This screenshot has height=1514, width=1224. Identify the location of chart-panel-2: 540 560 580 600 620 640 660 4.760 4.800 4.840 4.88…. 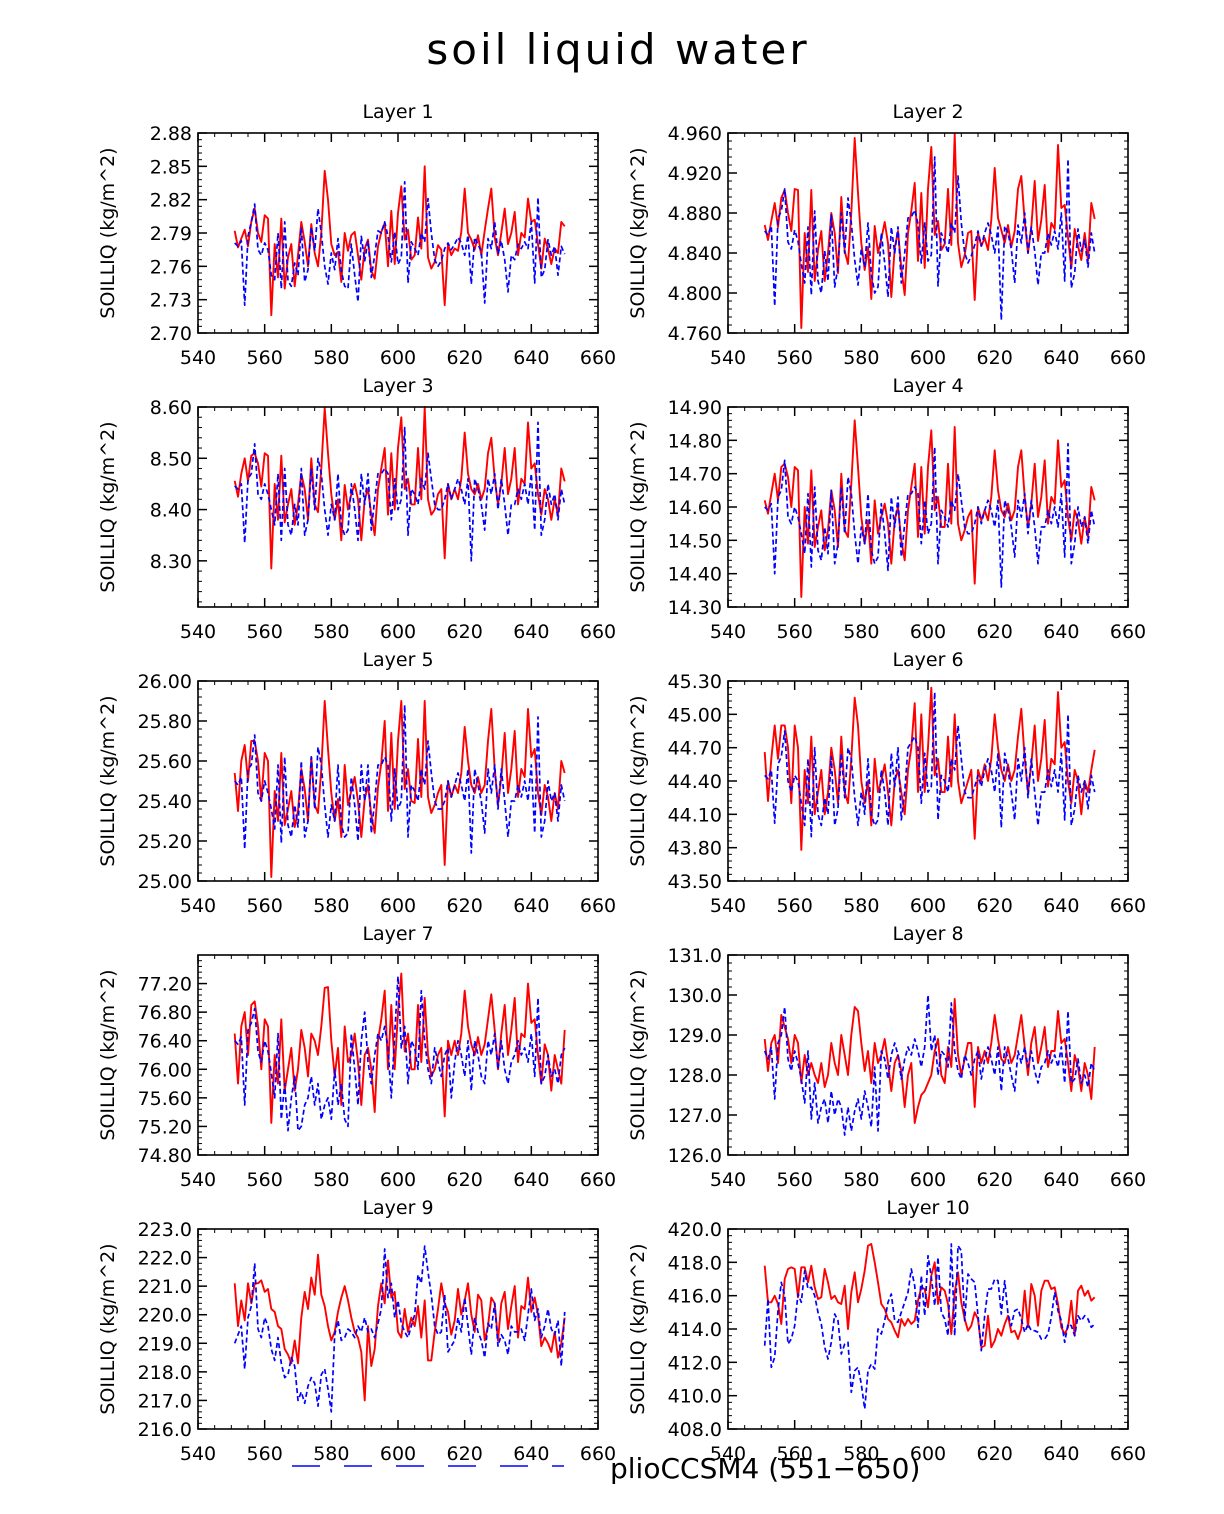
(886, 235).